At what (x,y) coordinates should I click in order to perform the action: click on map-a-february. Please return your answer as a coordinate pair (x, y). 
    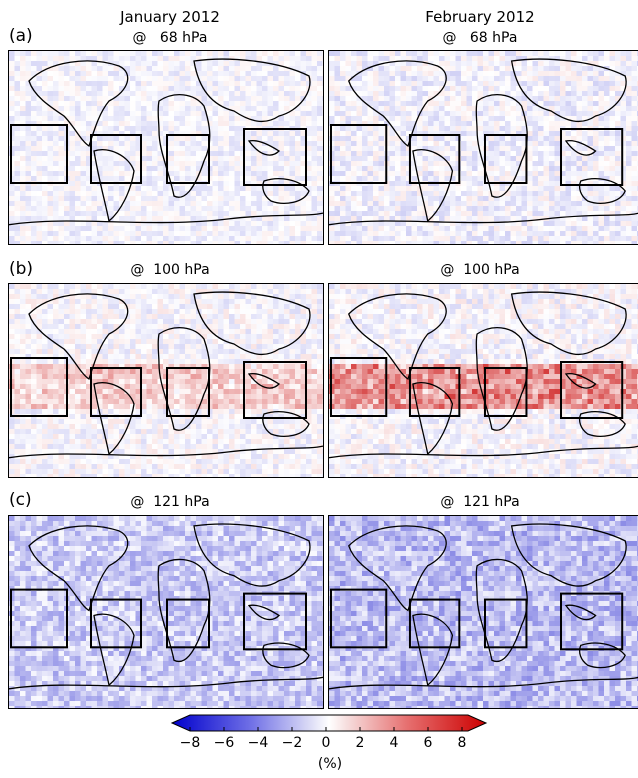
    Looking at the image, I should click on (483, 147).